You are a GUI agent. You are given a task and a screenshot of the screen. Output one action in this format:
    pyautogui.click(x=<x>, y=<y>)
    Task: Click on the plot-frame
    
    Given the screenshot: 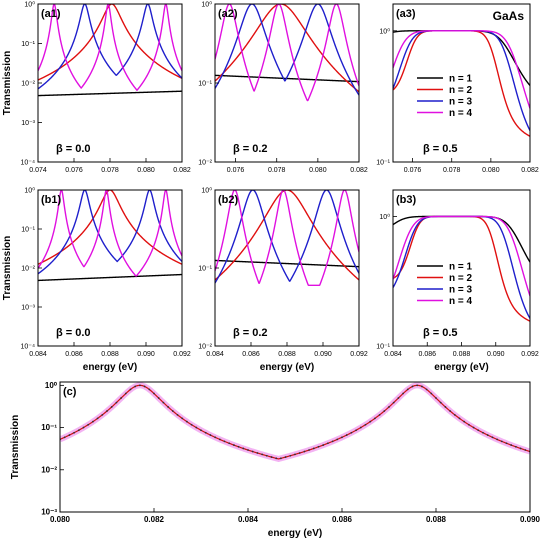 What is the action you would take?
    pyautogui.click(x=461, y=83)
    